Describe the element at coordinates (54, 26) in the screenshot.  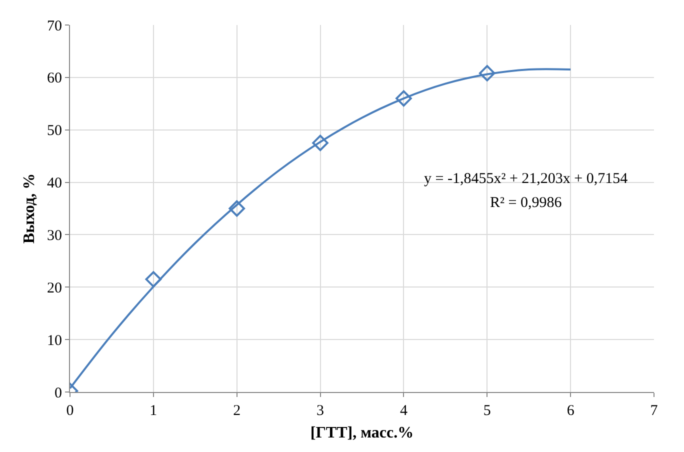
I see `y-tick-label: 70` at that location.